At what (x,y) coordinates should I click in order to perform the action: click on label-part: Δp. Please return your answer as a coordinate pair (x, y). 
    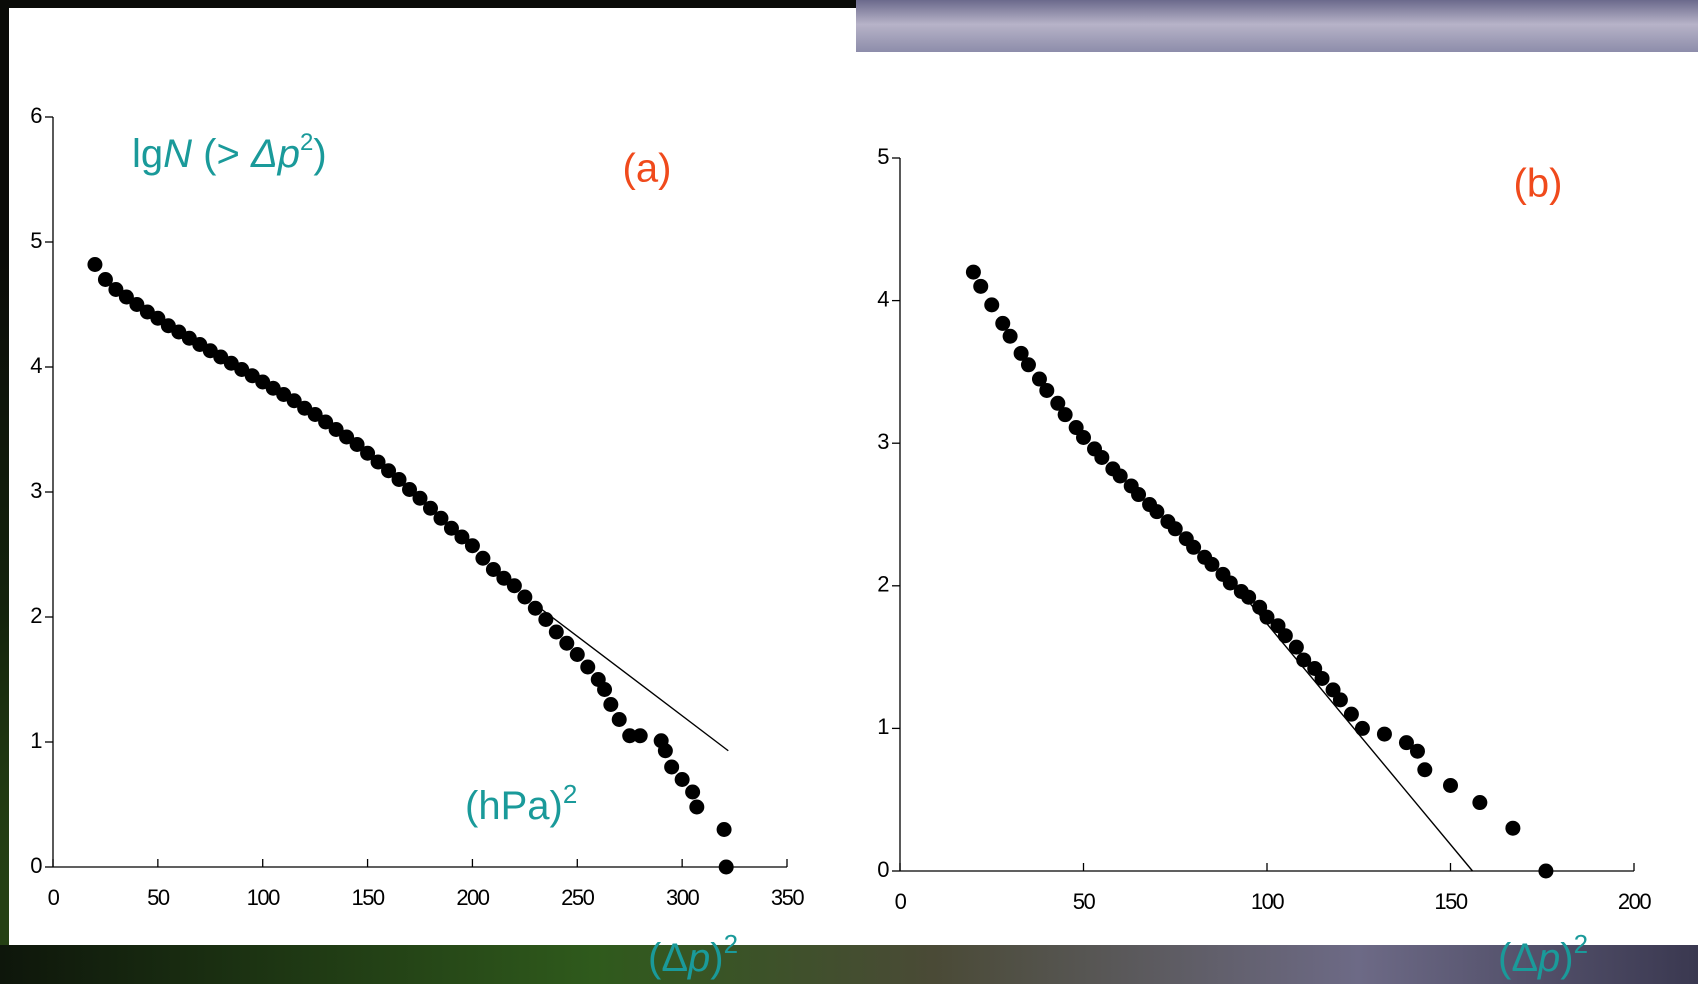
    Looking at the image, I should click on (275, 154).